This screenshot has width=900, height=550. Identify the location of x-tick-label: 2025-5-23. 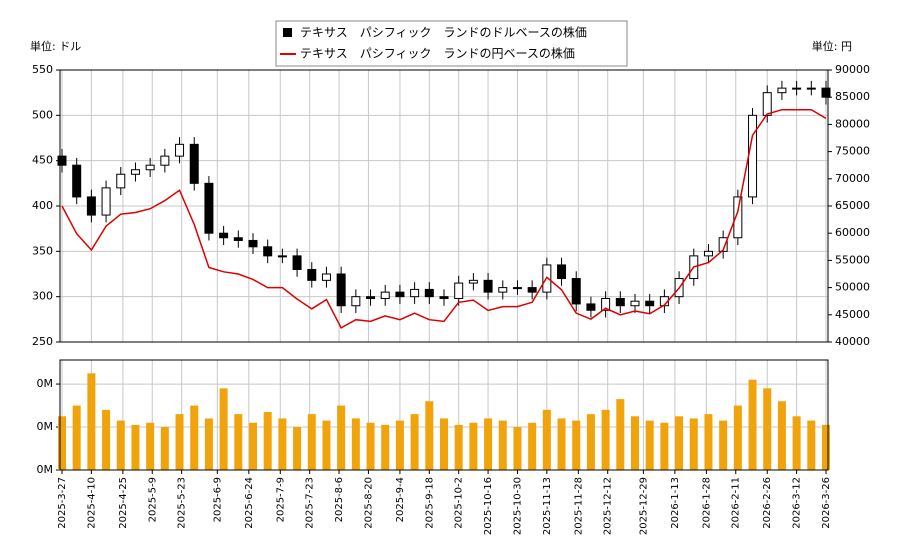
(182, 503).